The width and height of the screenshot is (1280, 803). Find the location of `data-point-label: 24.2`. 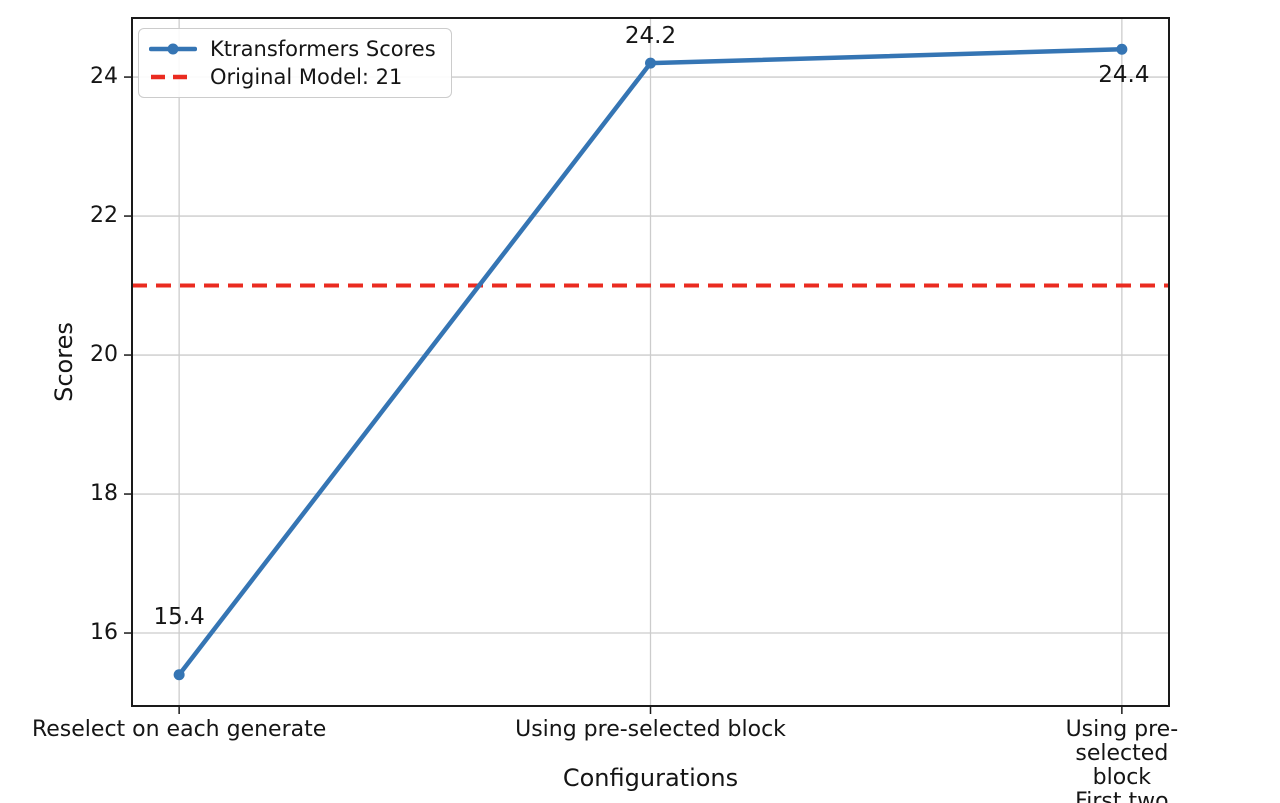

data-point-label: 24.2 is located at coordinates (650, 36).